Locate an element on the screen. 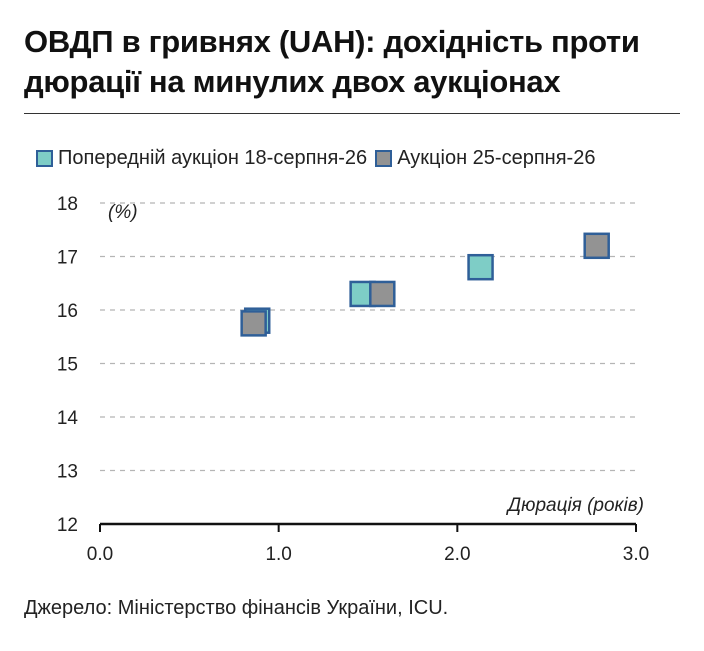 The image size is (704, 651). y-tick-label-15: 15 is located at coordinates (67, 365).